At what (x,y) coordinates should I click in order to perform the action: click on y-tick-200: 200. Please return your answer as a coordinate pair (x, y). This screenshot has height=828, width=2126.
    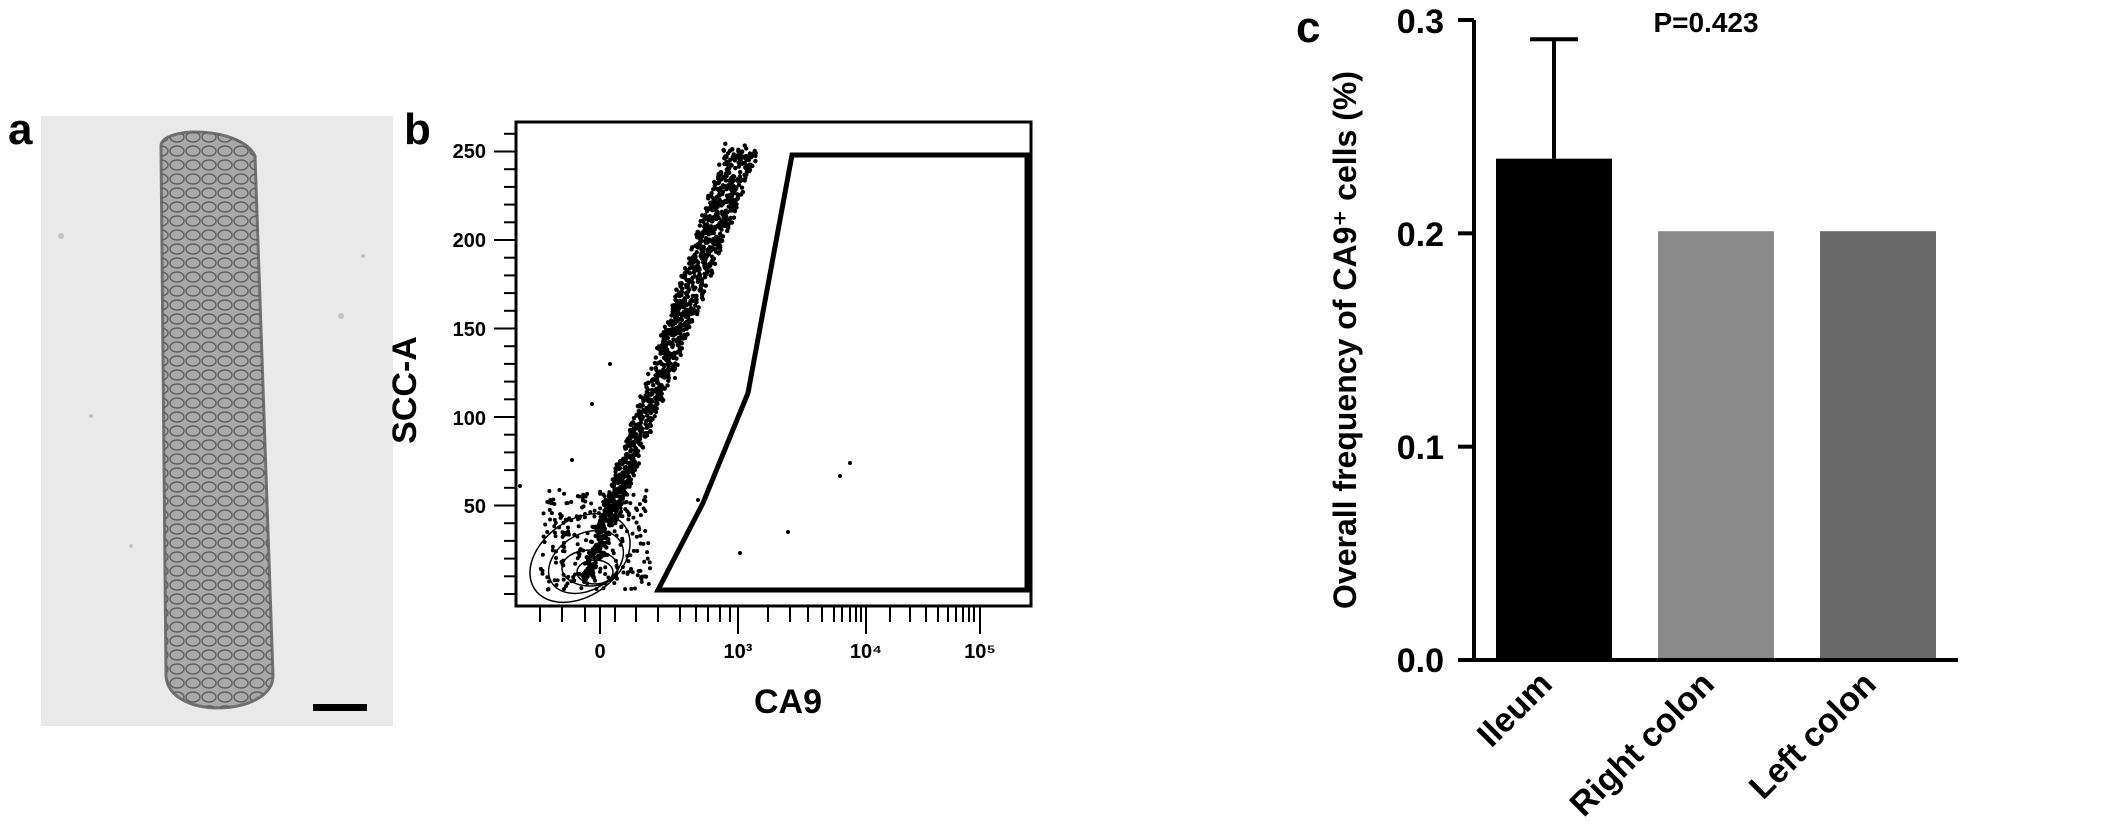
    Looking at the image, I should click on (469, 241).